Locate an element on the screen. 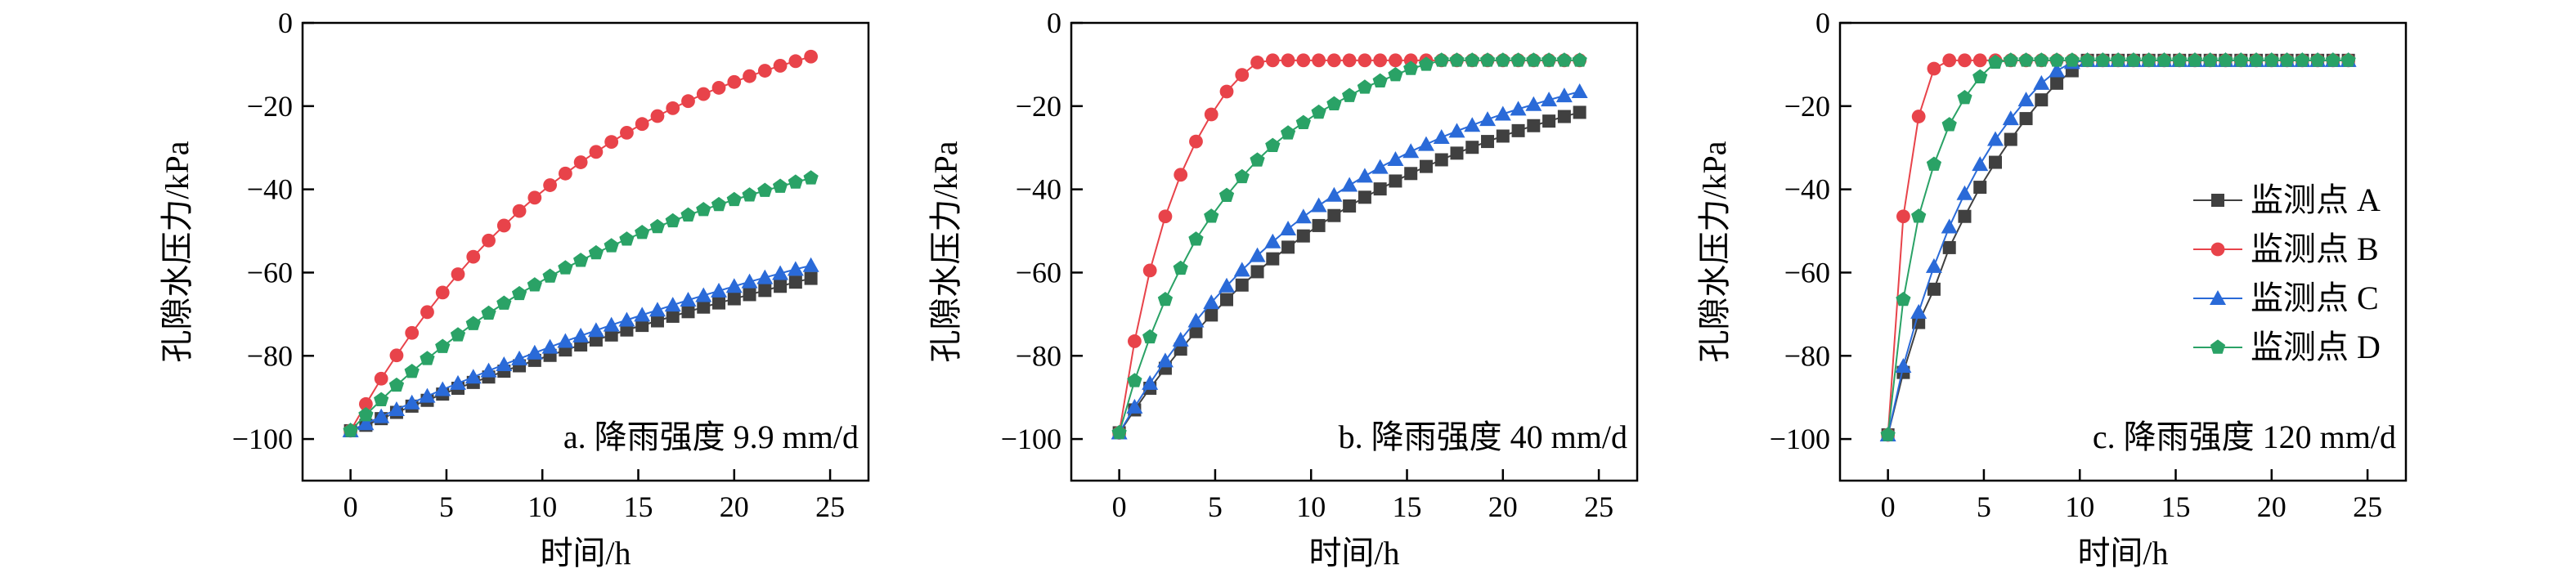 The image size is (2576, 582). legend-label: 监测点 C is located at coordinates (2315, 298).